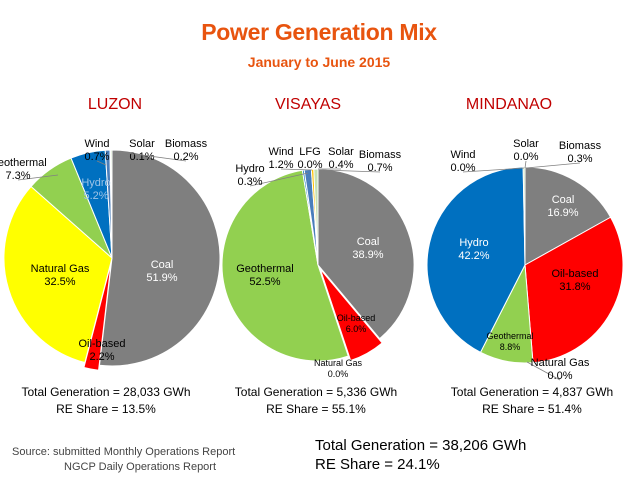  I want to click on visayas-label-coal: Coal 38.9%, so click(367, 248).